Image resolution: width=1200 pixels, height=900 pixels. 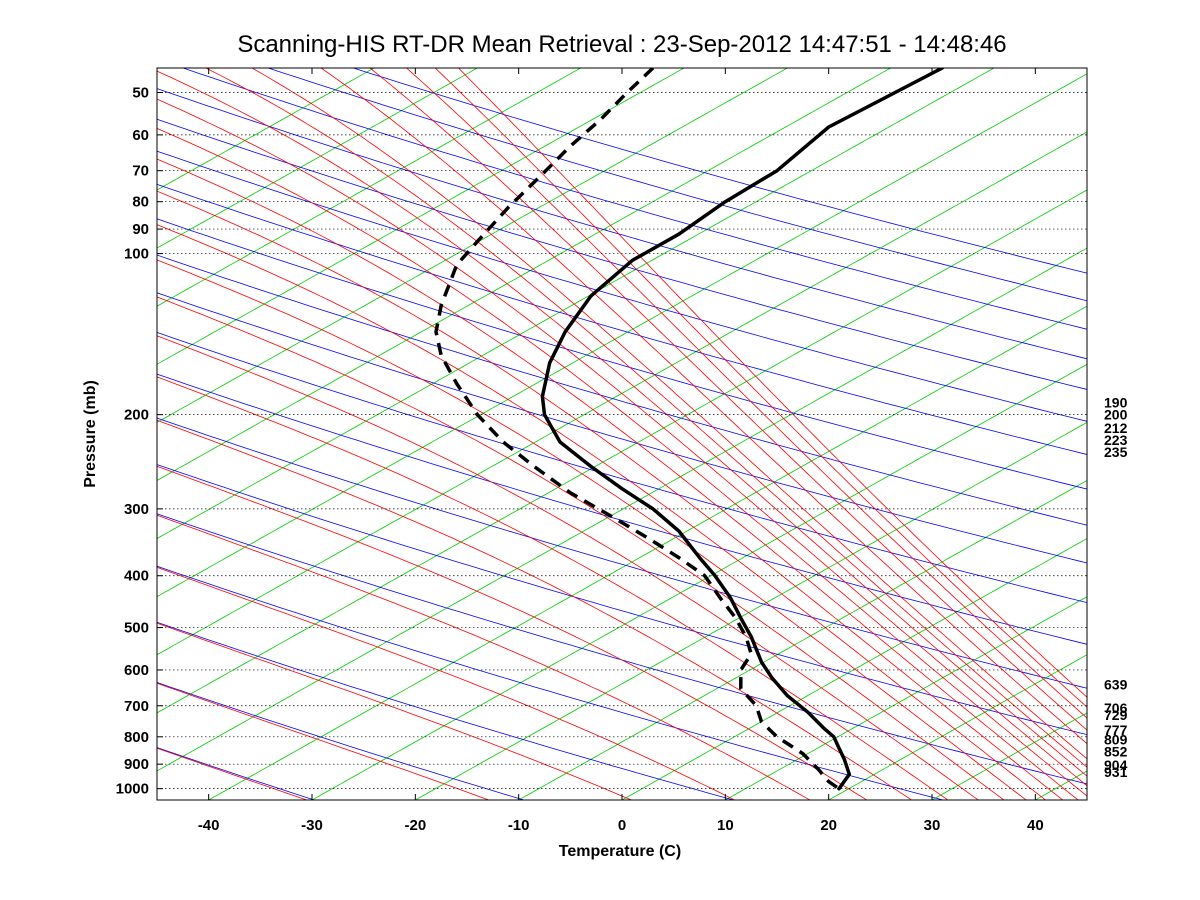 What do you see at coordinates (620, 851) in the screenshot?
I see `x-axis-label: Temperature (C)` at bounding box center [620, 851].